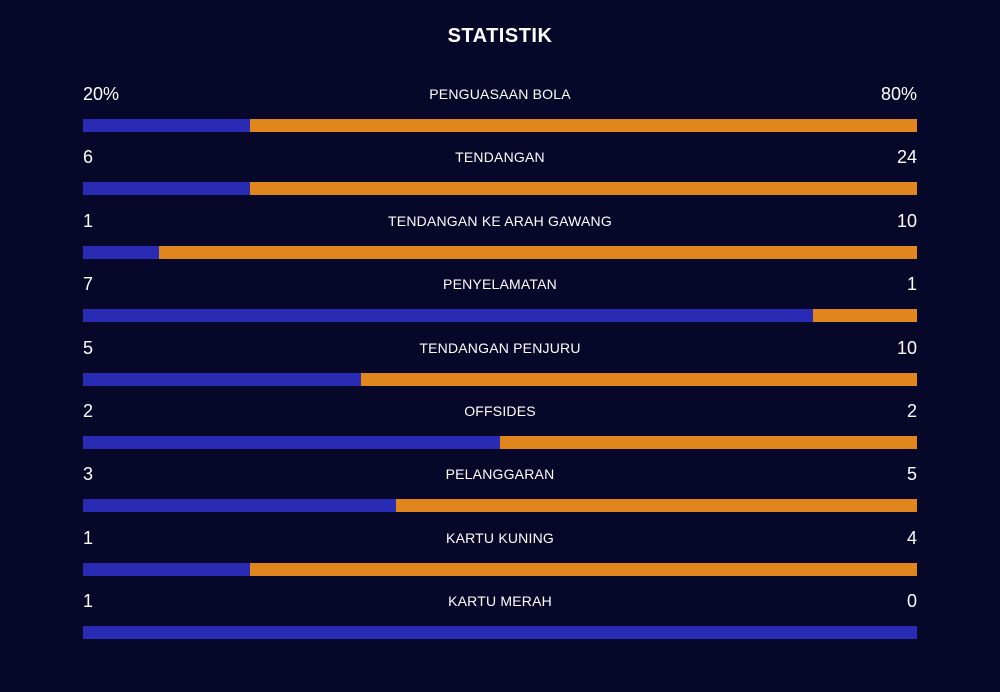 Image resolution: width=1000 pixels, height=692 pixels. I want to click on stat-row: 1 KARTU MERAH 0, so click(500, 618).